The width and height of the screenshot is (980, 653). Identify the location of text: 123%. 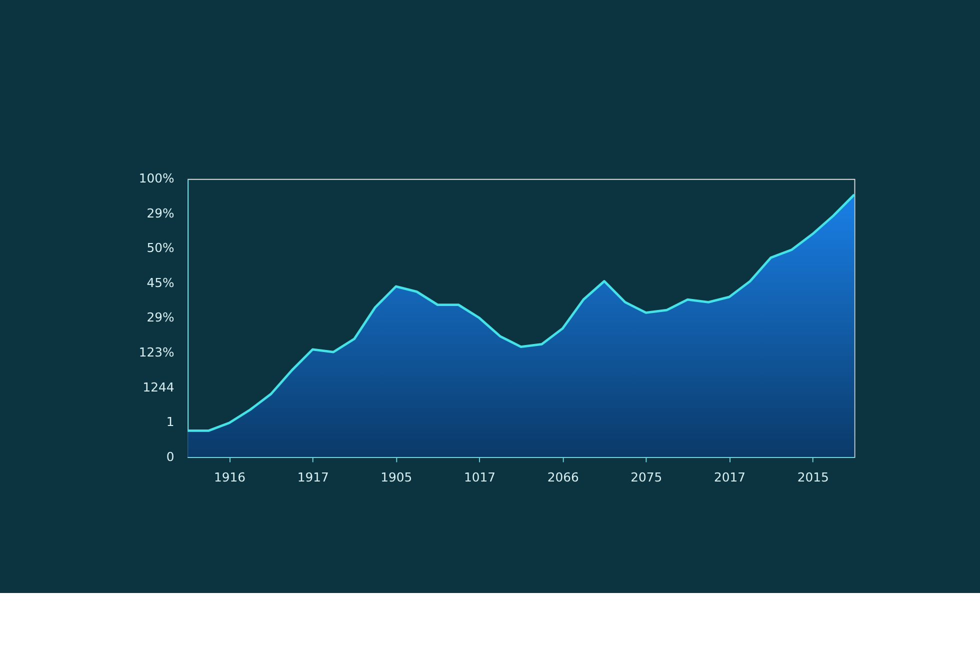
(156, 353).